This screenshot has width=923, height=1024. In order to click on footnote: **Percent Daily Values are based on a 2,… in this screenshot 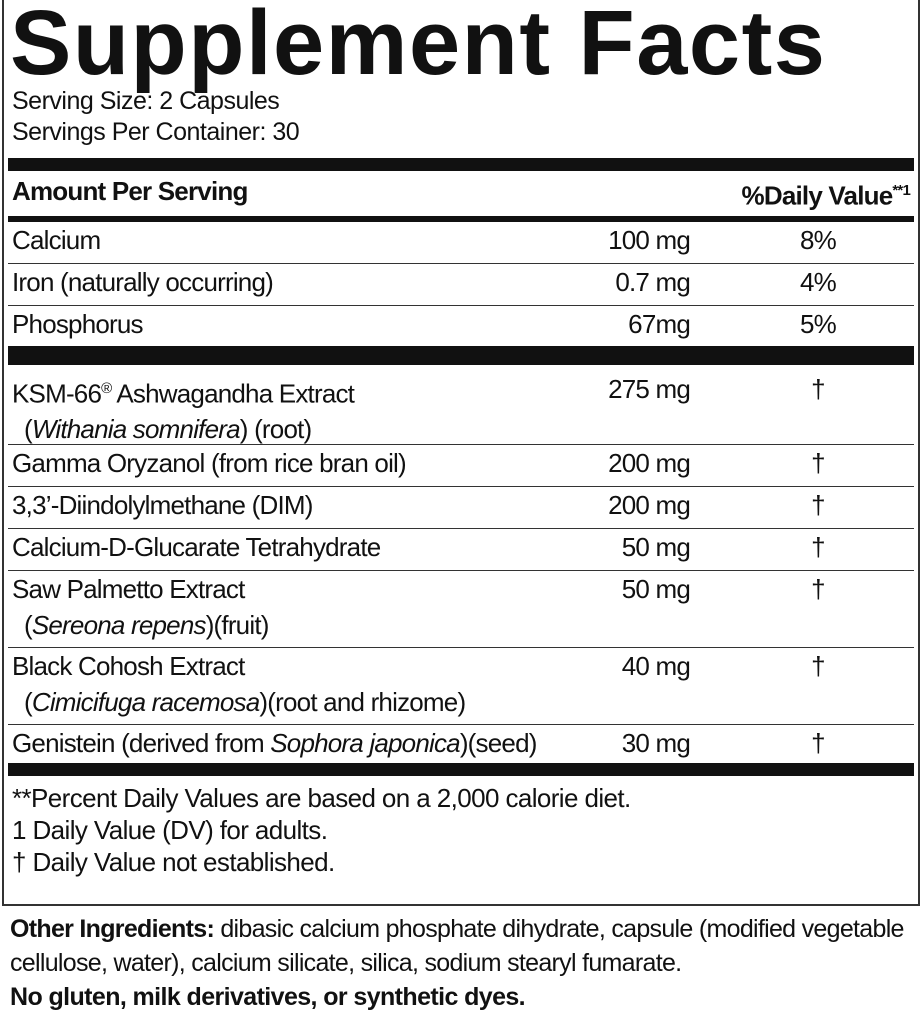, I will do `click(321, 797)`.